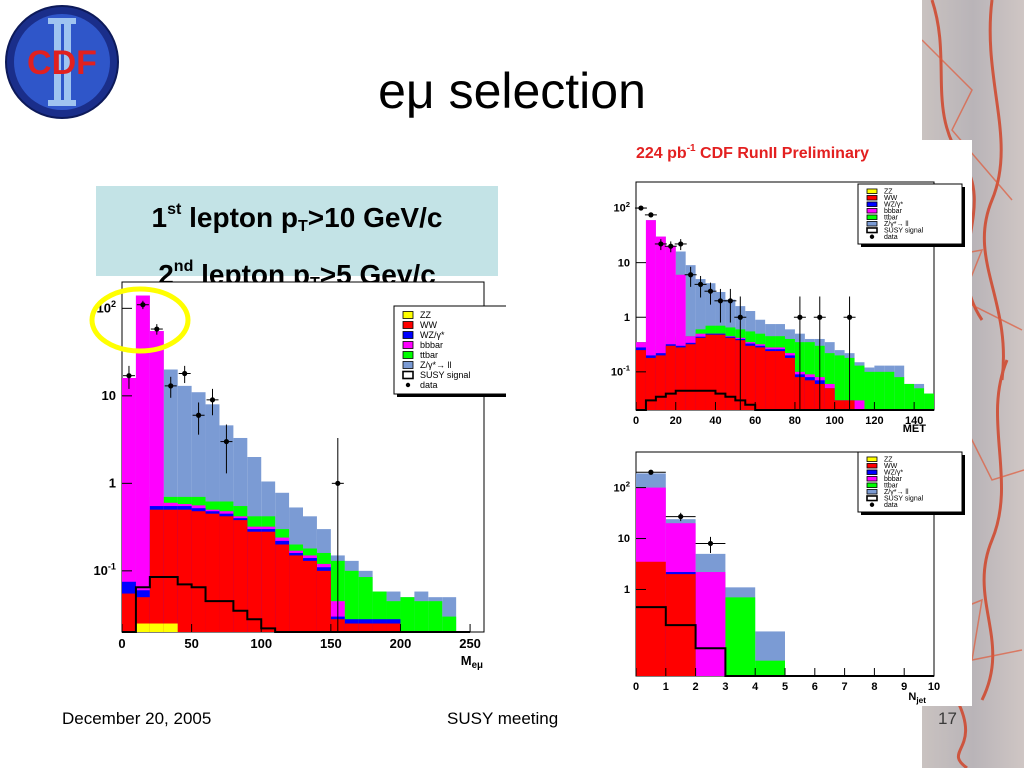  Describe the element at coordinates (470, 643) in the screenshot. I see `x-tick-label: 250` at that location.